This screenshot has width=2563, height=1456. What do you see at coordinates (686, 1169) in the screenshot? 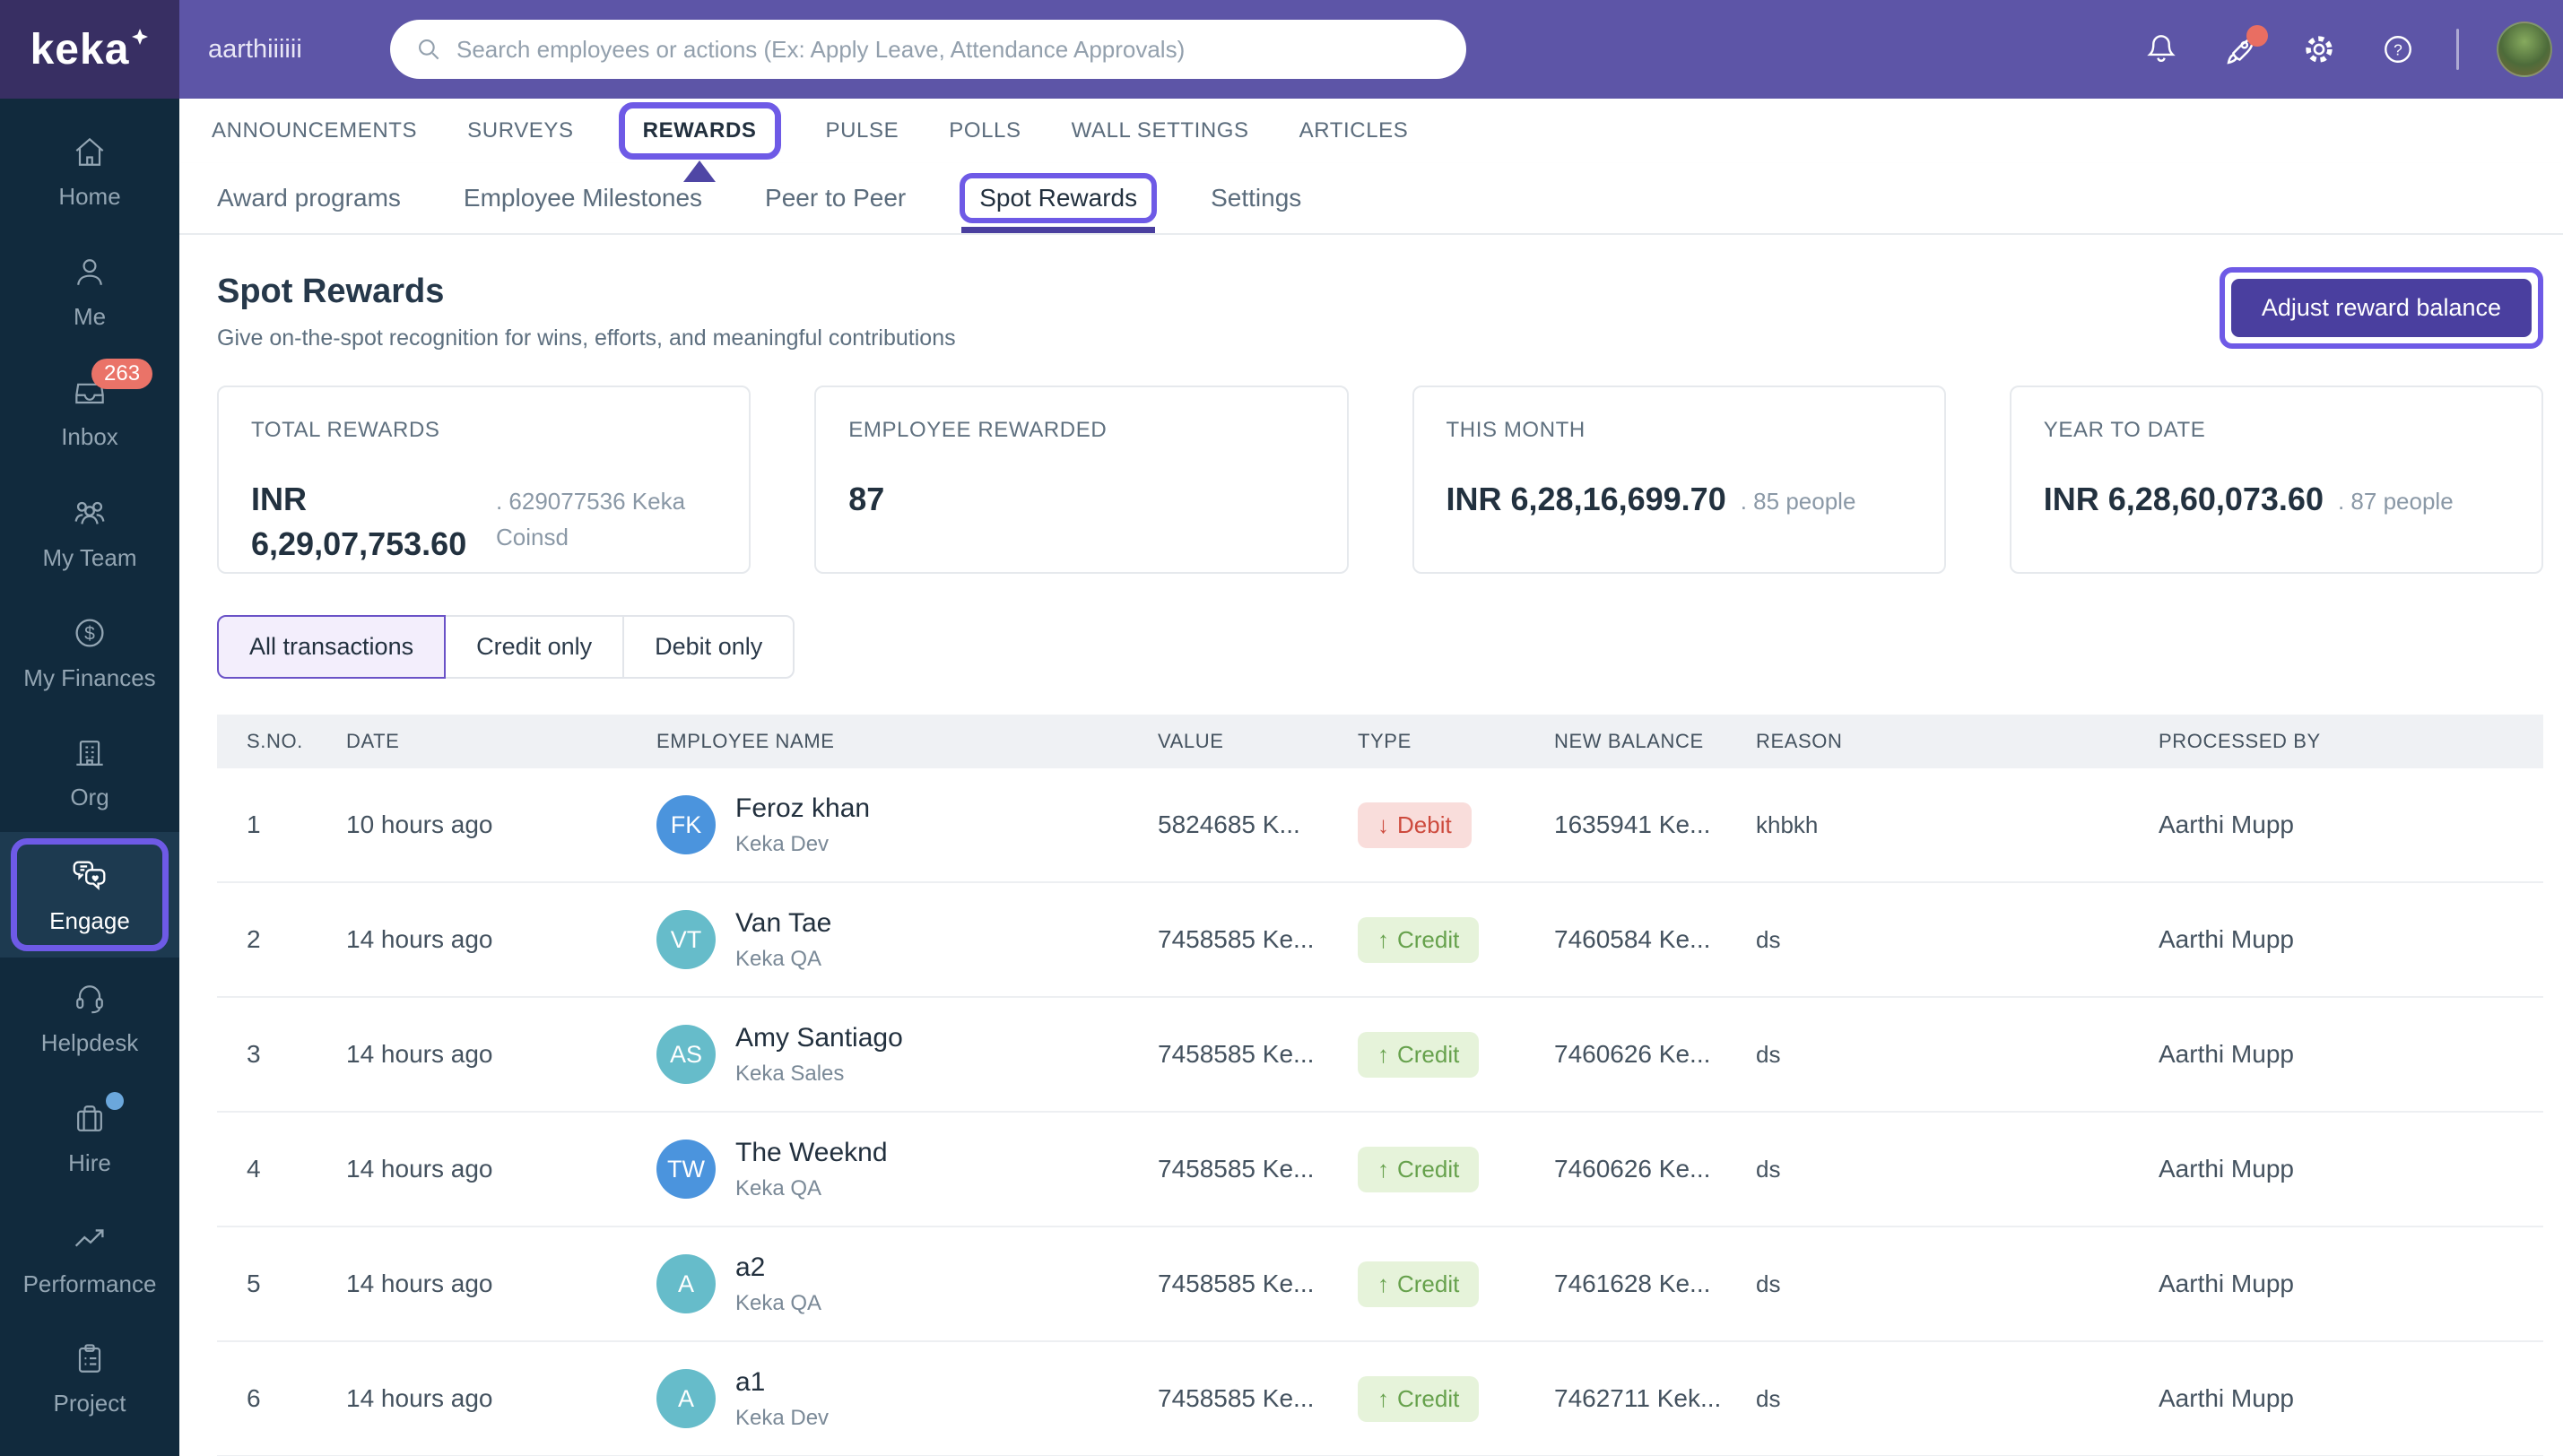
I see `avatar: TW` at bounding box center [686, 1169].